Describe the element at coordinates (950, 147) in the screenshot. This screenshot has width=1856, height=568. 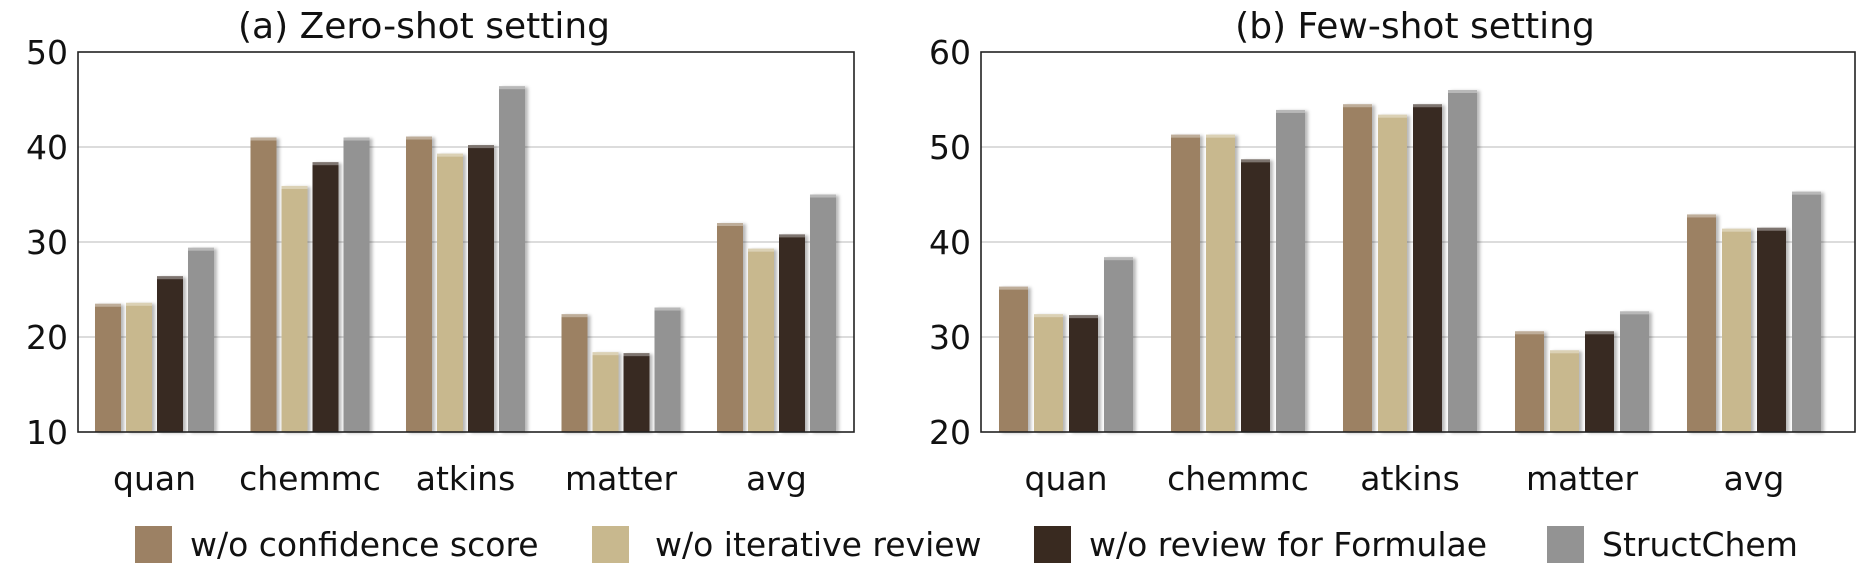
I see `y-tick-label: 50` at that location.